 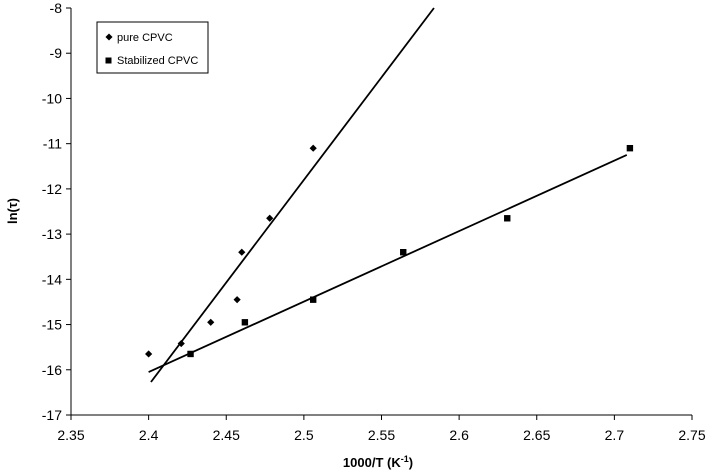 What do you see at coordinates (108, 60) in the screenshot?
I see `legend-marker-stabilized-cpvc` at bounding box center [108, 60].